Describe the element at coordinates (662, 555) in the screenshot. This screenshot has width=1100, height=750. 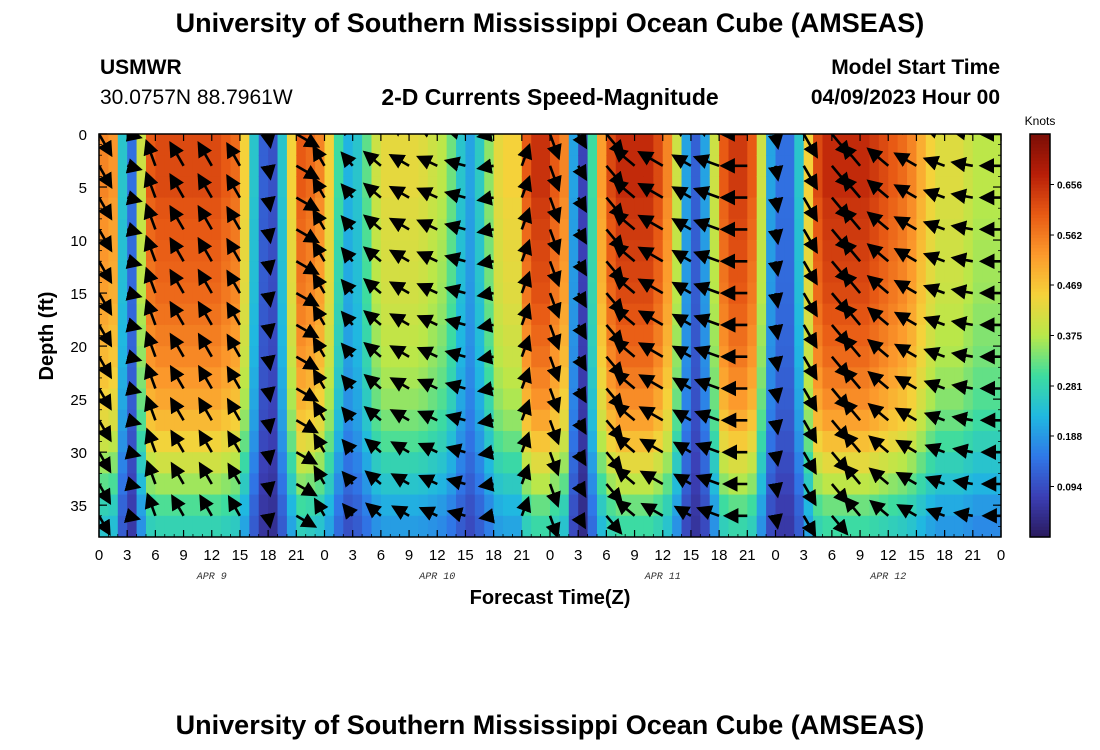
I see `x-tick-label: 12` at that location.